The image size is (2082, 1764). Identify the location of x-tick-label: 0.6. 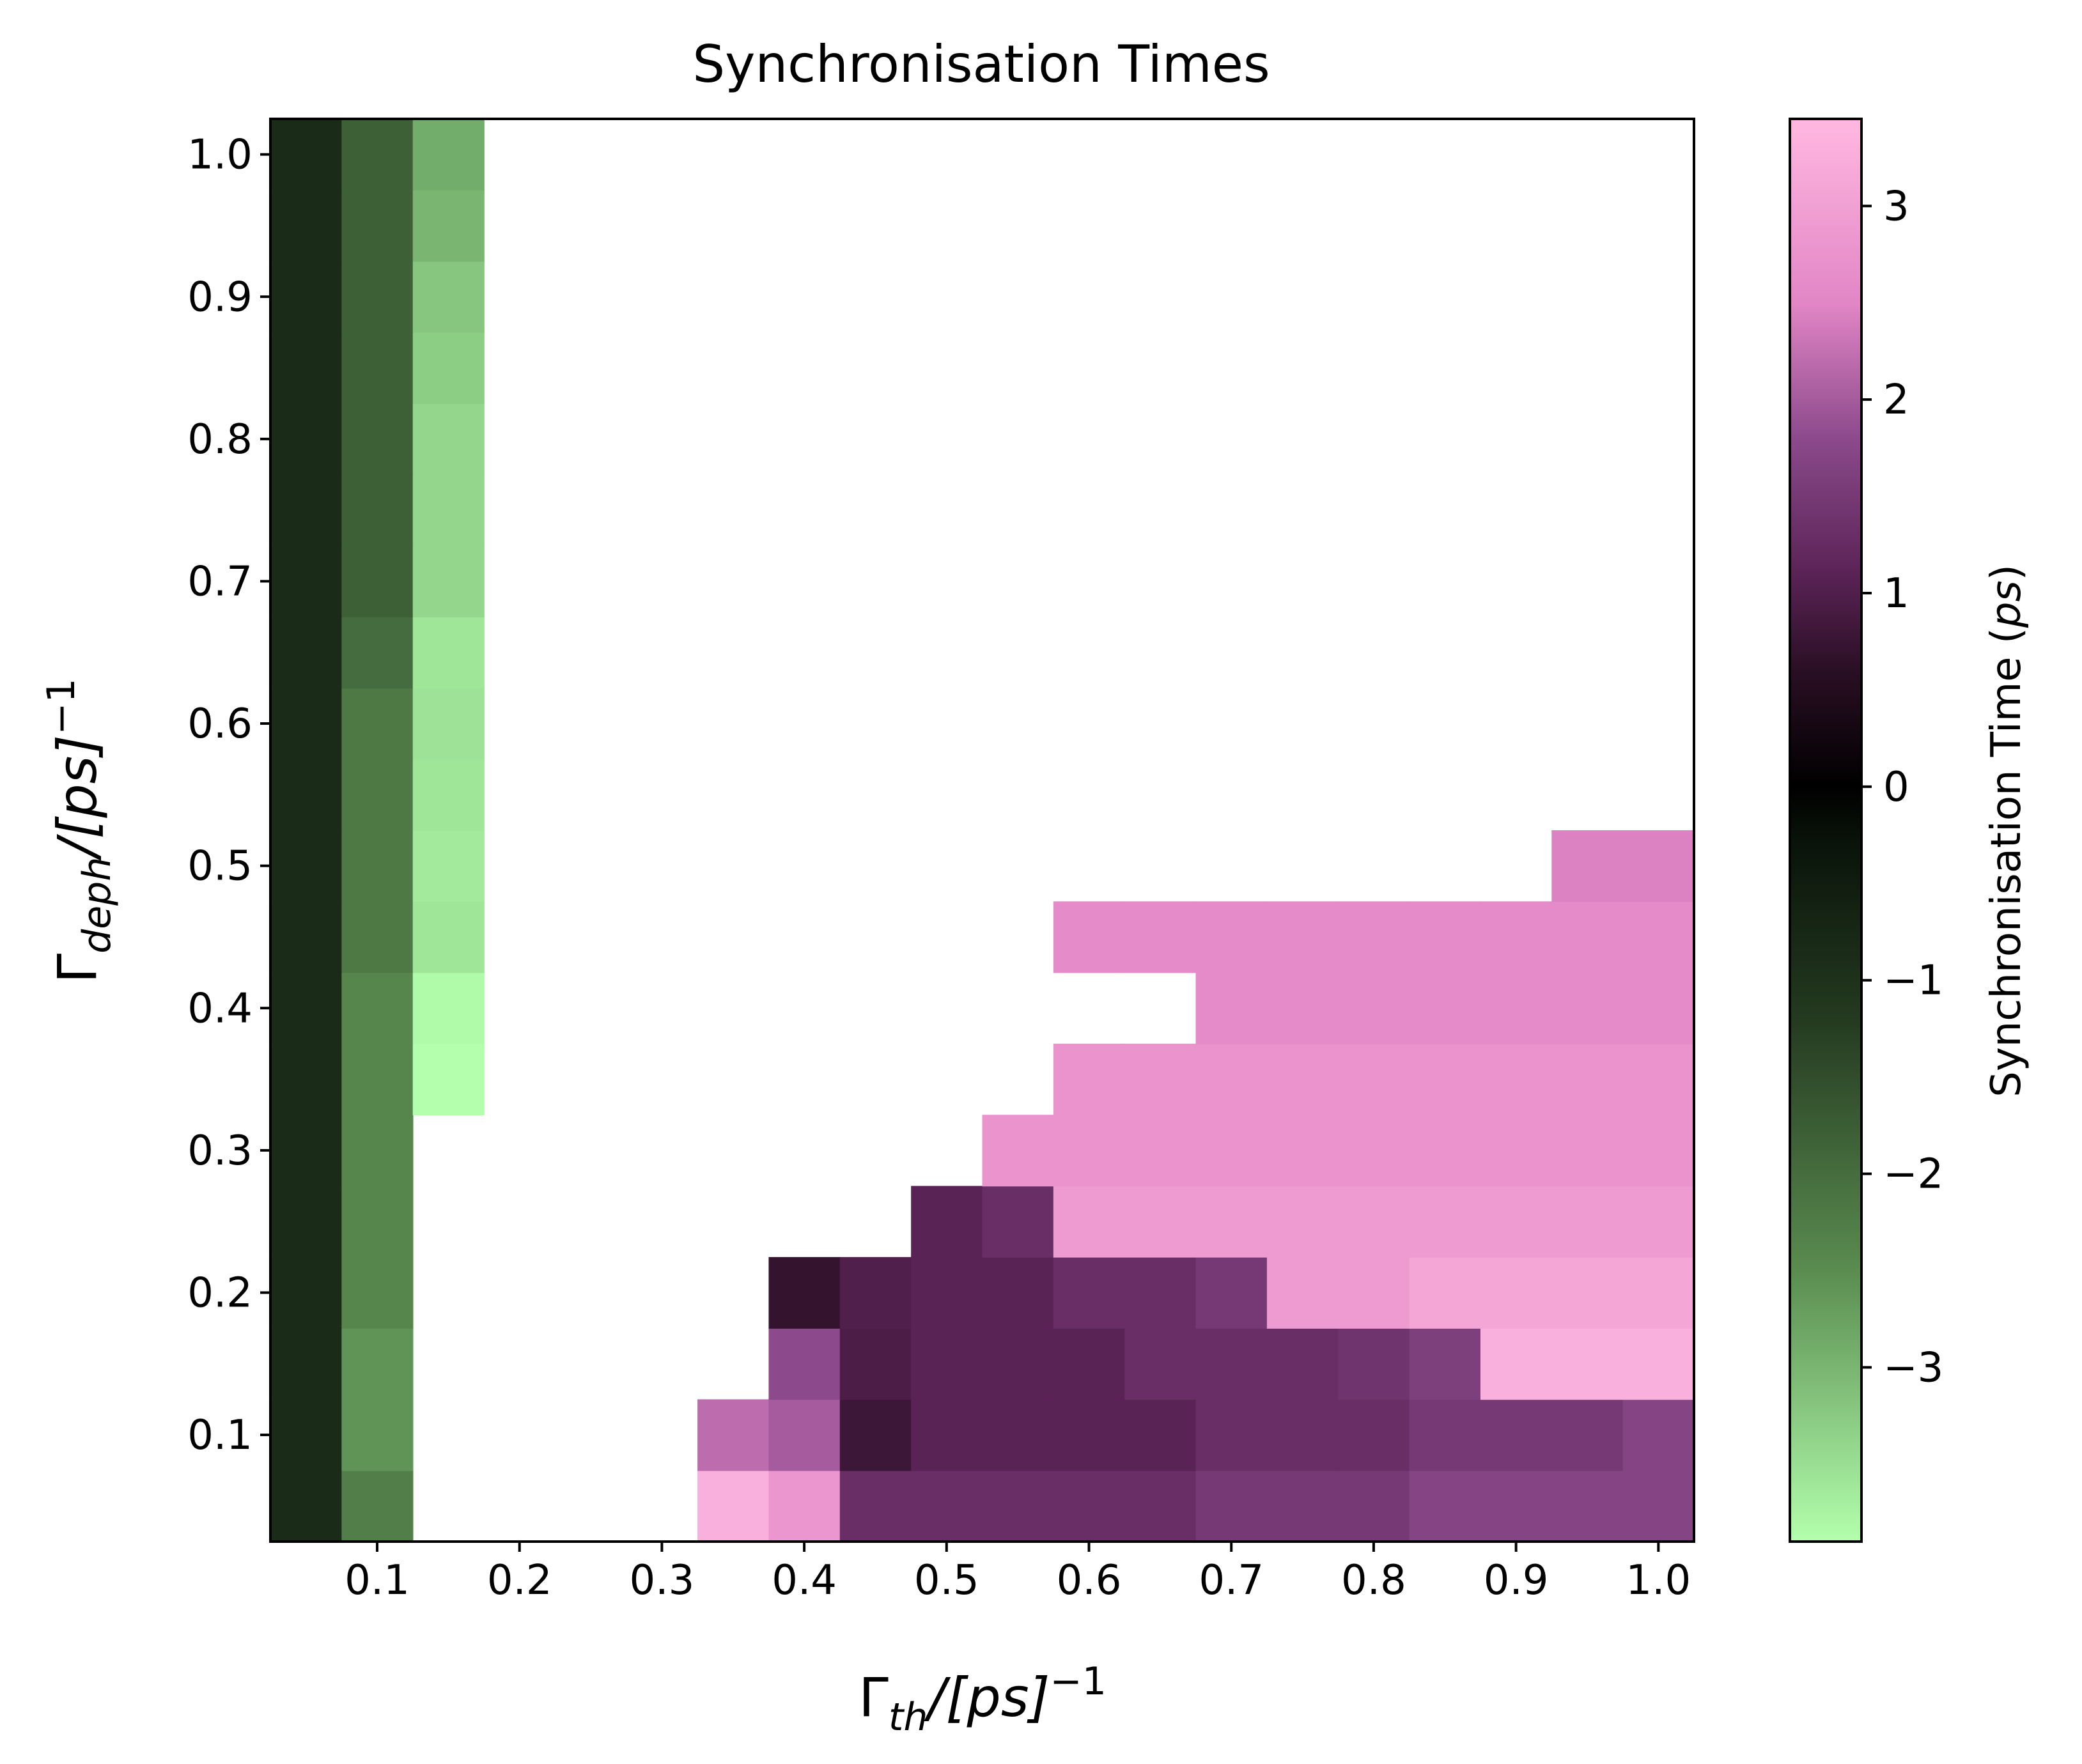
(1089, 1580).